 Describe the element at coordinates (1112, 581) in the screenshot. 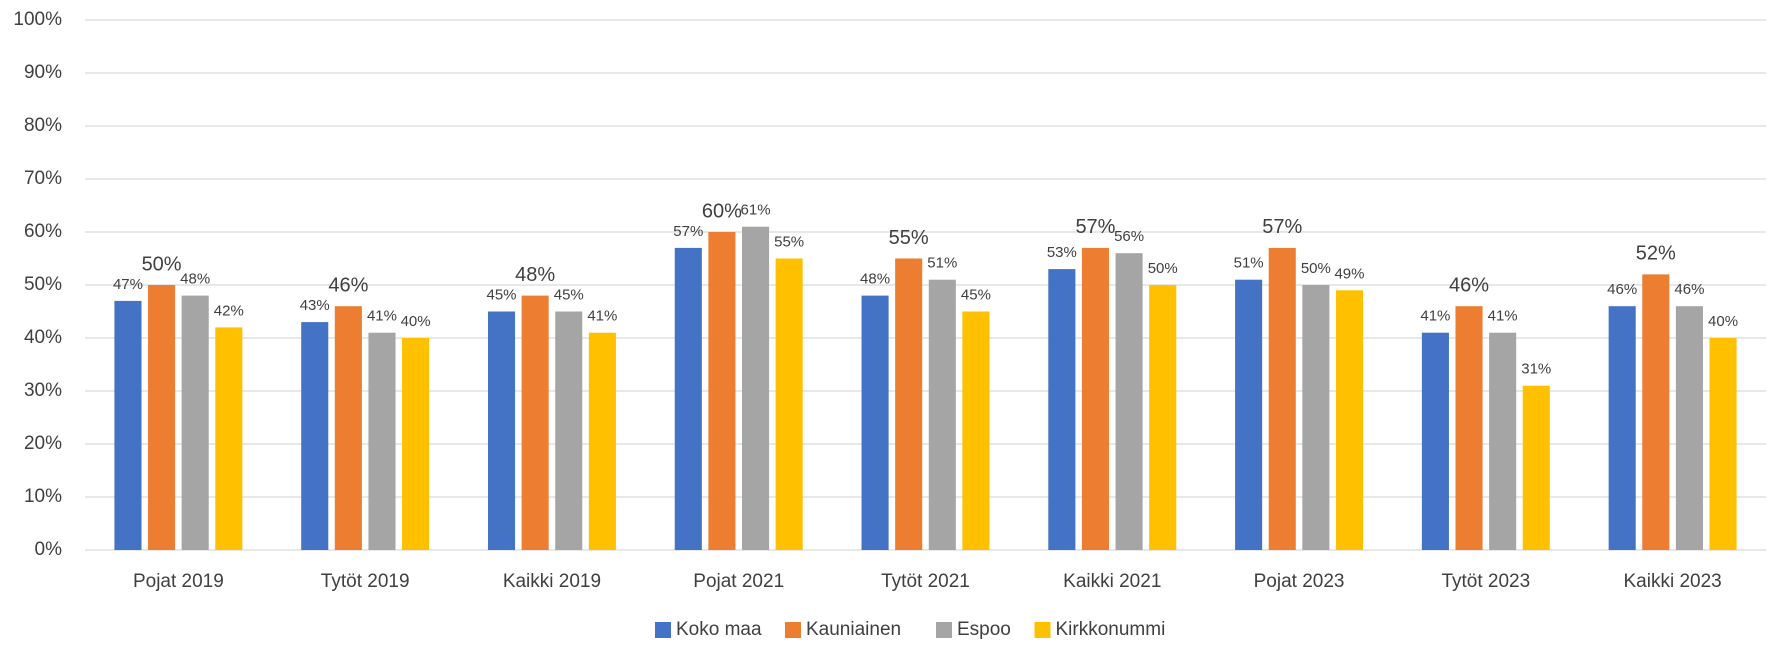

I see `x-tick-label: Kaikki 2021` at that location.